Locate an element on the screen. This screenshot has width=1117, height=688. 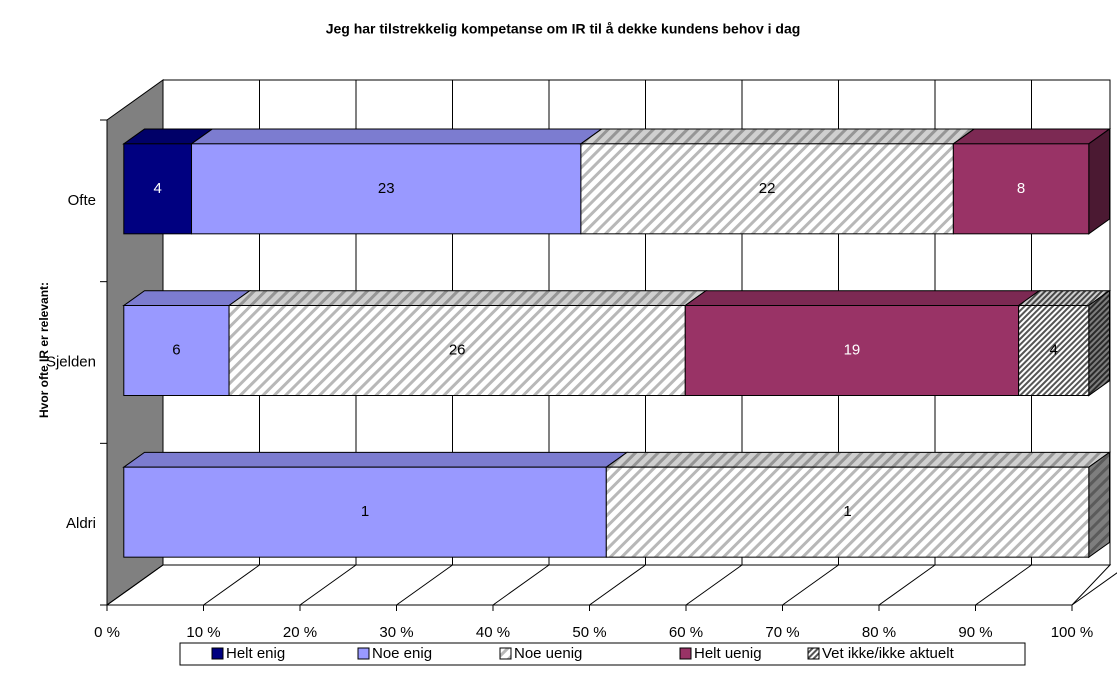
data-label: 23 is located at coordinates (386, 188).